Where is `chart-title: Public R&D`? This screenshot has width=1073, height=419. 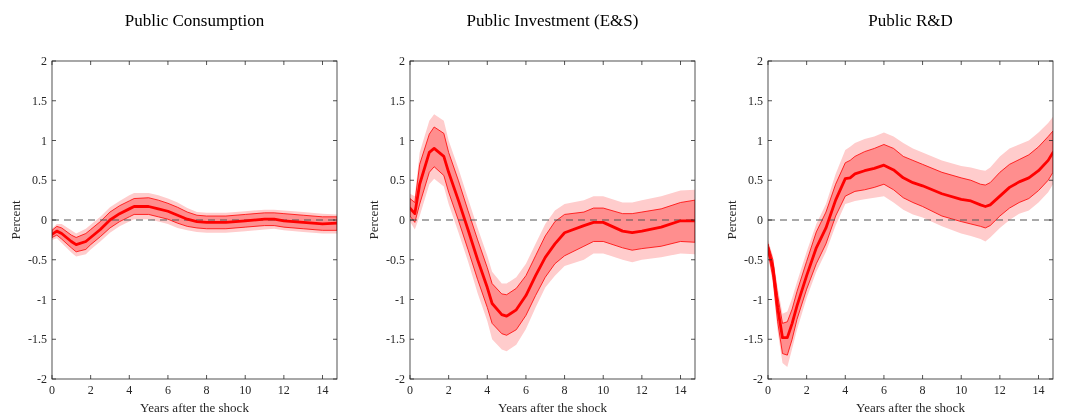
chart-title: Public R&D is located at coordinates (910, 20).